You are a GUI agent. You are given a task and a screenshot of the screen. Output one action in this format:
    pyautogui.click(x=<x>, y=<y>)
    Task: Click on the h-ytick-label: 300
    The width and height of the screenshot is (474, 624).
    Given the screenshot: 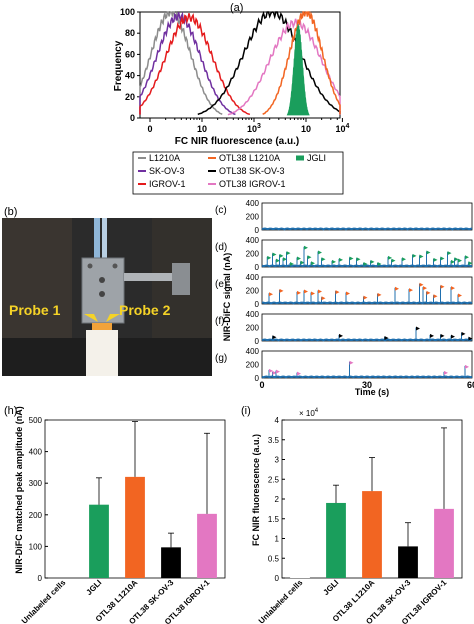 What is the action you would take?
    pyautogui.click(x=36, y=483)
    